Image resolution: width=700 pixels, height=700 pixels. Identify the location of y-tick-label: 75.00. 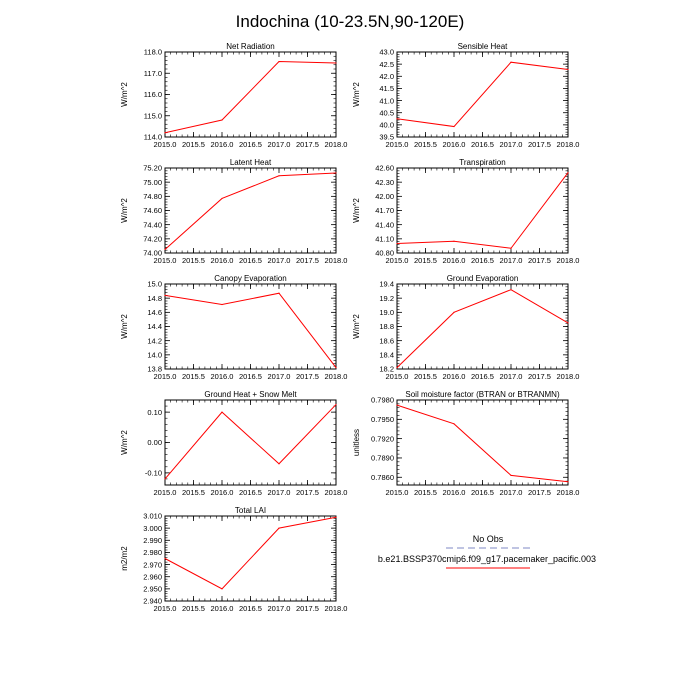
(152, 182).